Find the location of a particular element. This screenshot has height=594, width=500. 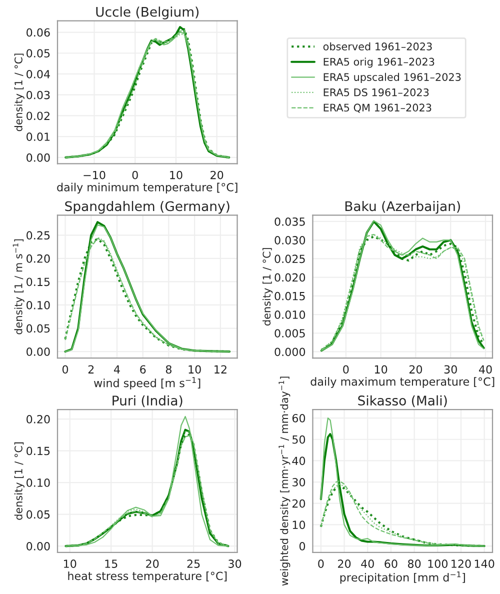

x-tick-label: 80 is located at coordinates (414, 564).